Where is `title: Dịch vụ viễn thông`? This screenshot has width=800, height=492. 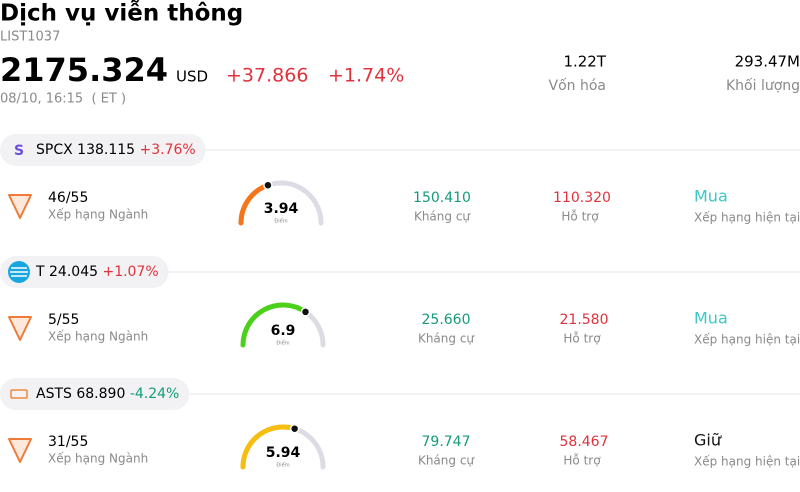
title: Dịch vụ viễn thông is located at coordinates (121, 13).